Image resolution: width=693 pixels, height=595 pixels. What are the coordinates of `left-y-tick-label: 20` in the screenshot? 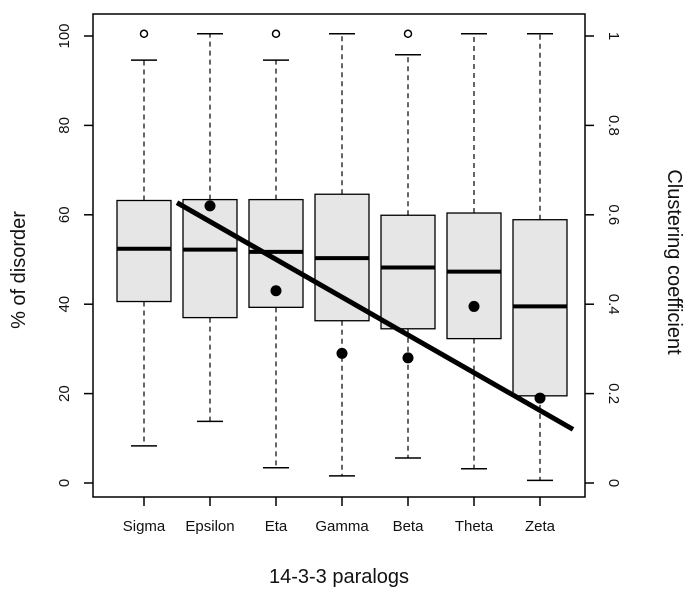 It's located at (64, 393).